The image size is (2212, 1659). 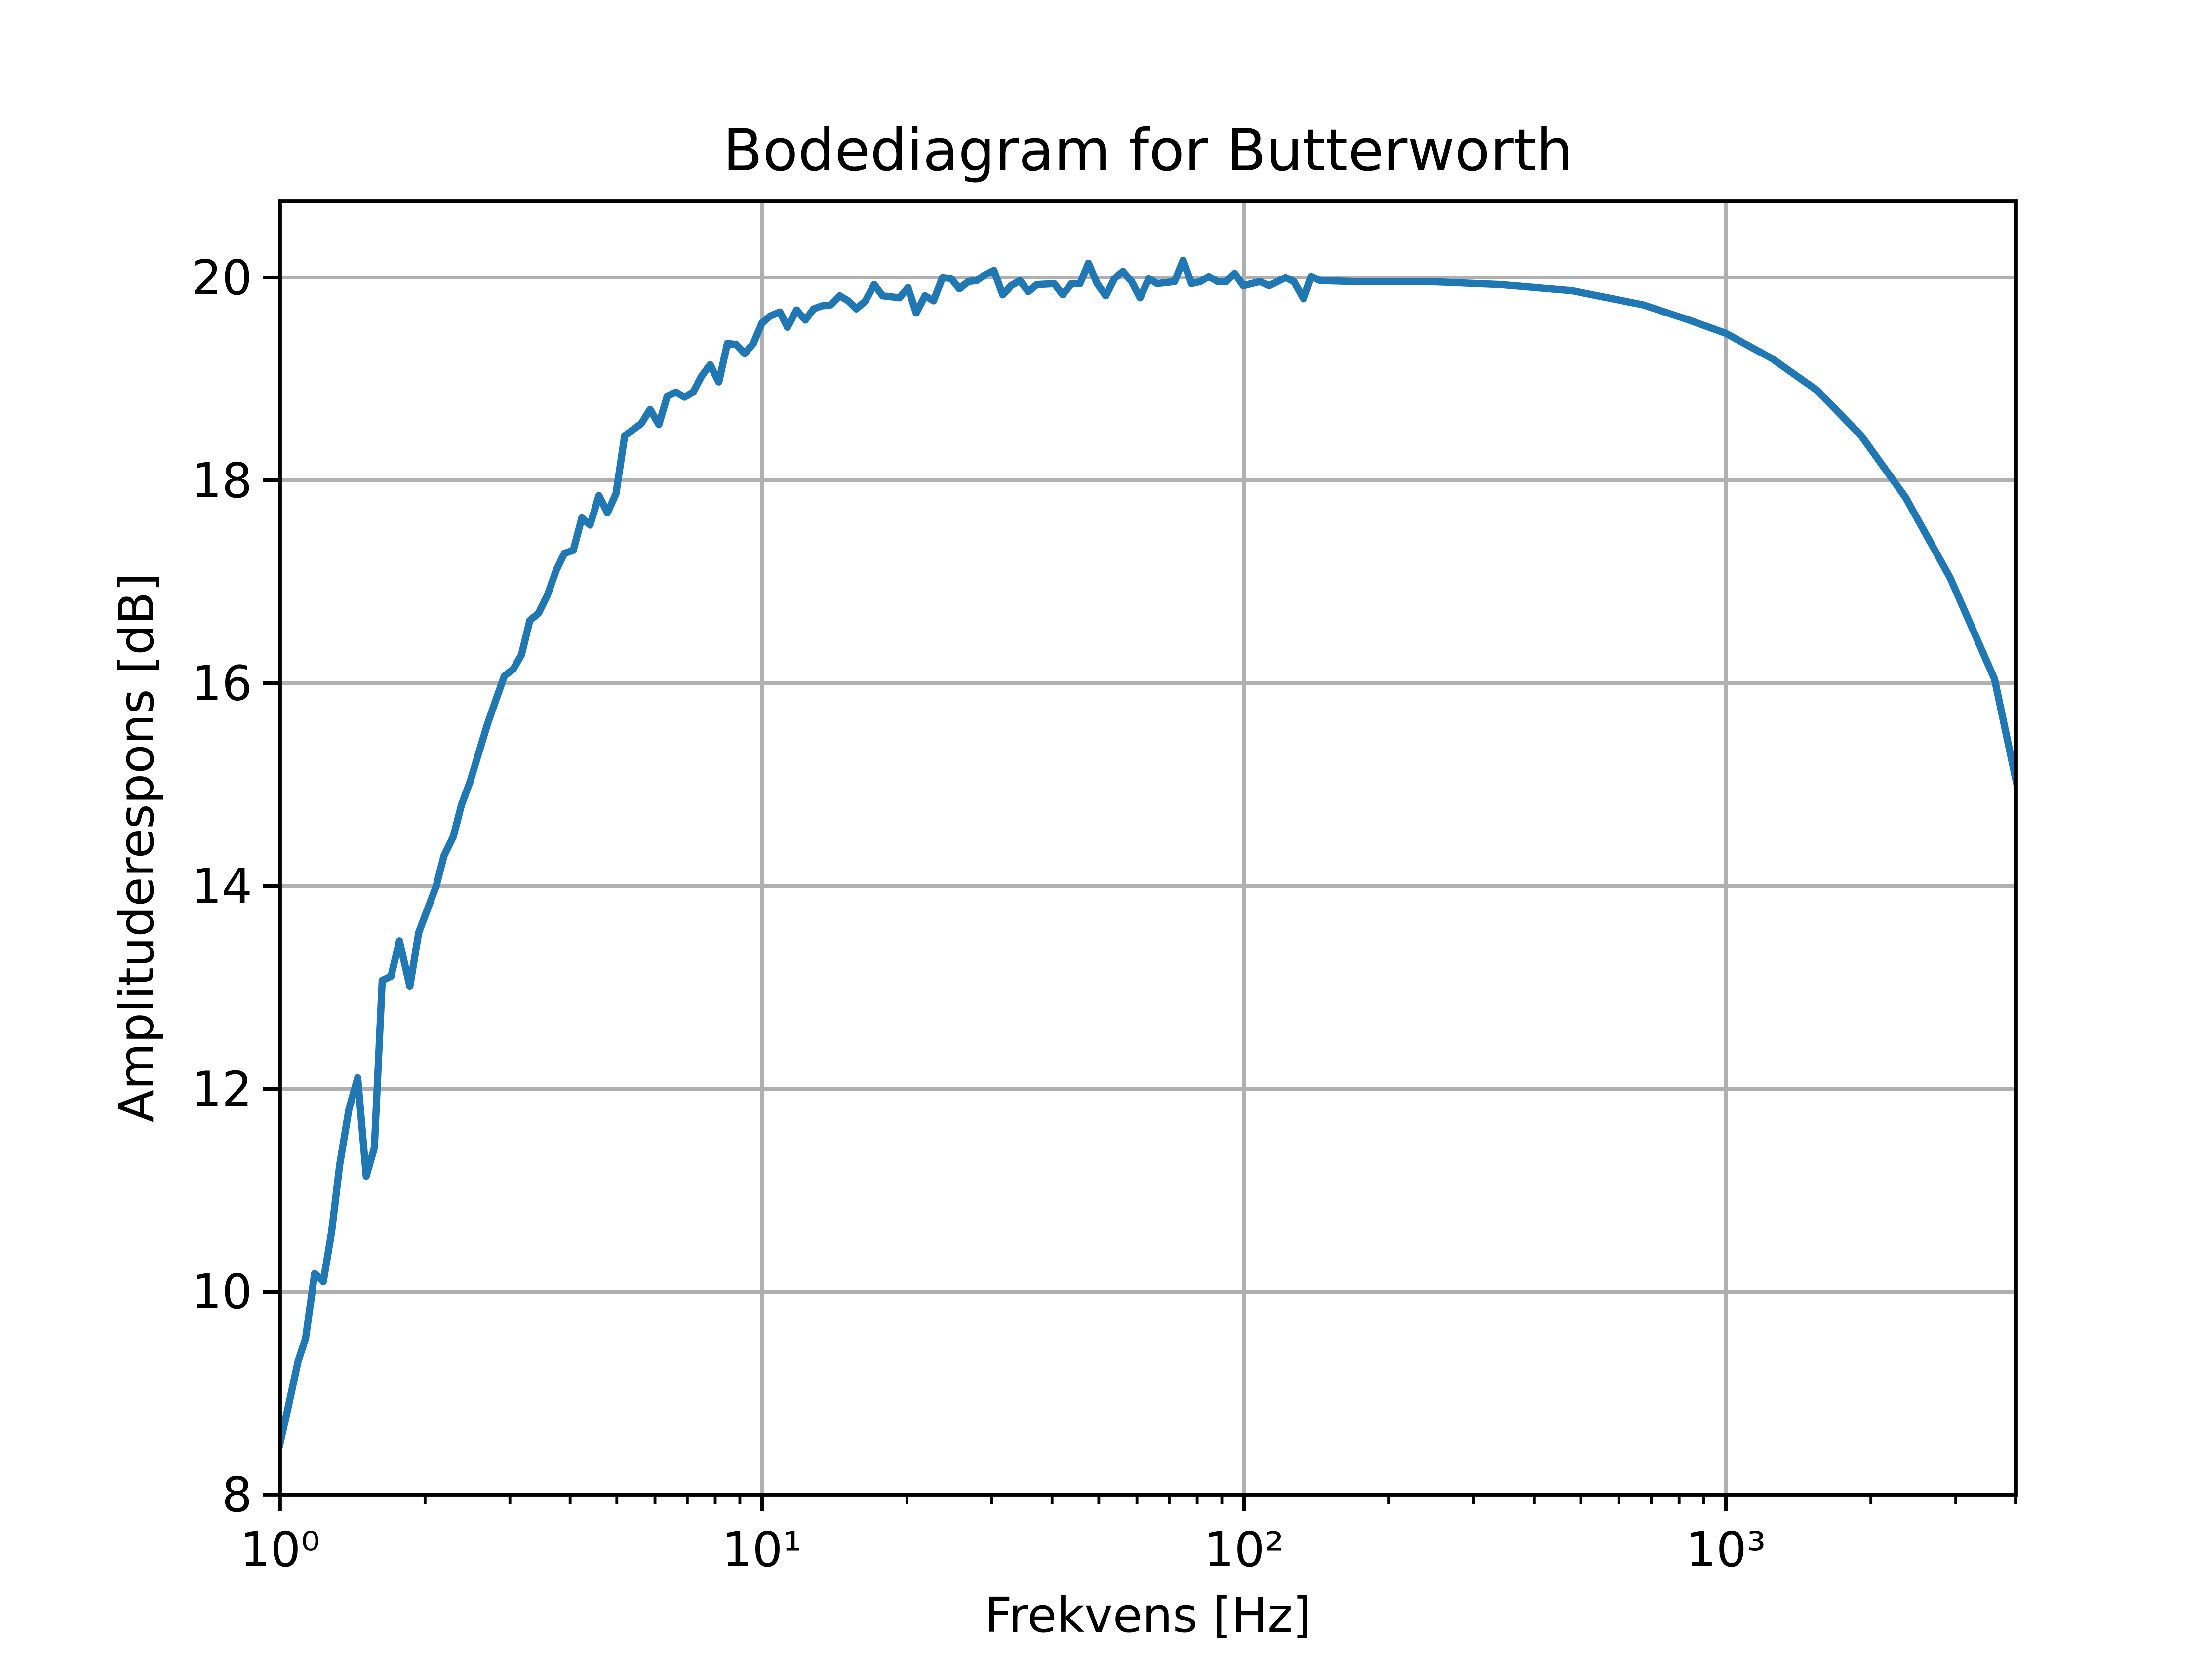 What do you see at coordinates (762, 1550) in the screenshot?
I see `x-tick-label: 10¹` at bounding box center [762, 1550].